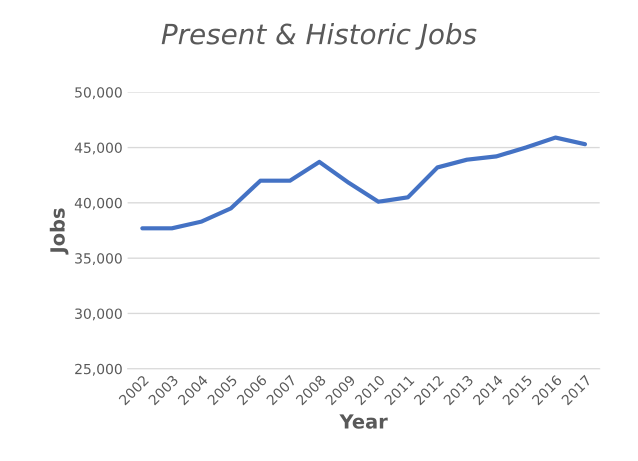 The width and height of the screenshot is (638, 461). Describe the element at coordinates (98, 93) in the screenshot. I see `y-tick-label: 50,000` at that location.